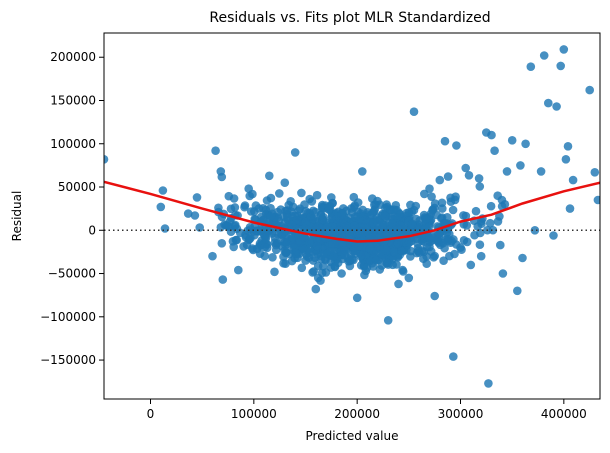 This screenshot has height=453, width=610. What do you see at coordinates (349, 18) in the screenshot?
I see `chart-title: Residuals vs. Fits plot MLR Standardized` at bounding box center [349, 18].